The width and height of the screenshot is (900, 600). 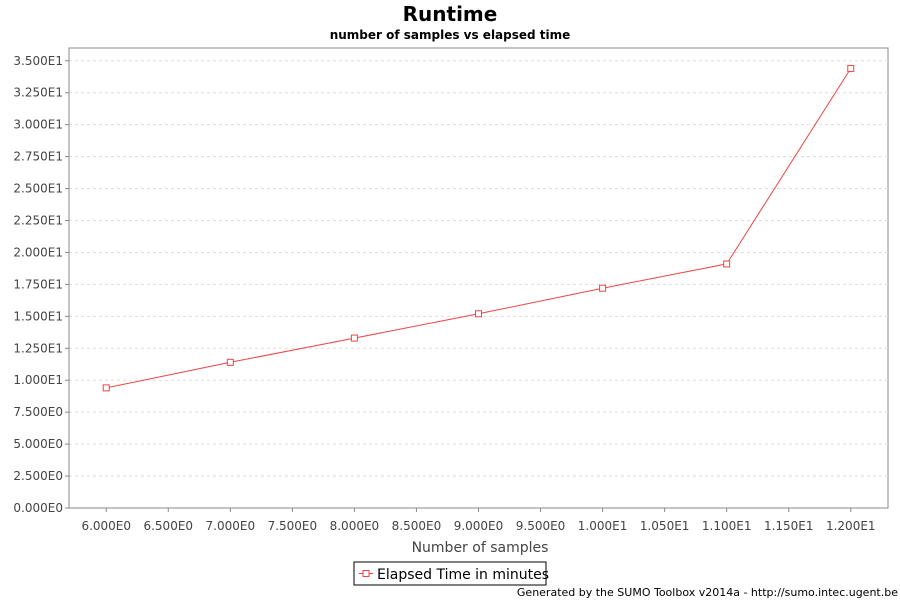 I want to click on x-tick-label: 1.150E1, so click(x=789, y=526).